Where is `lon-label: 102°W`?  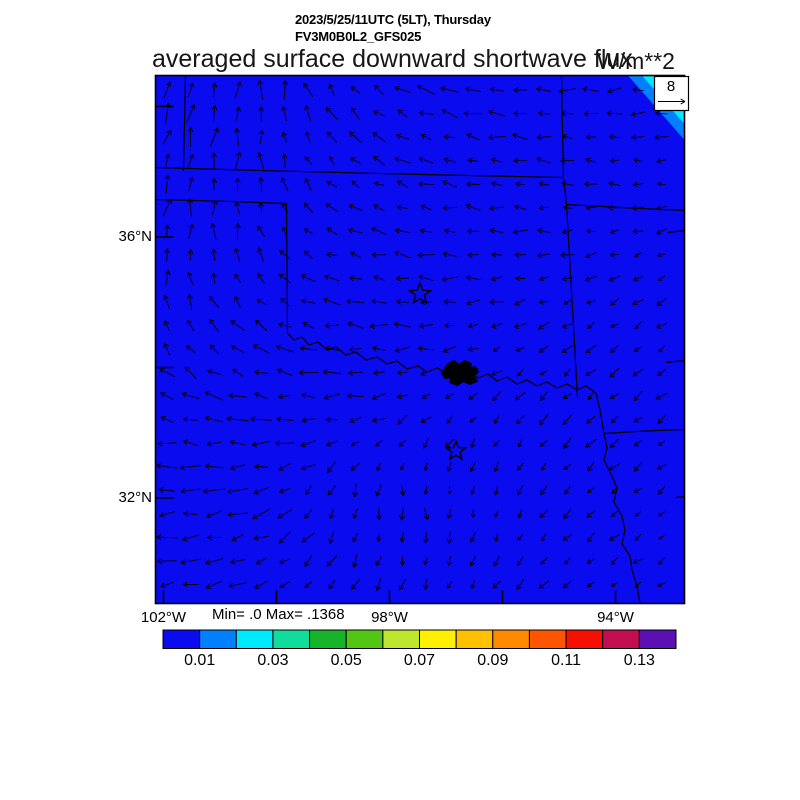
lon-label: 102°W is located at coordinates (163, 617).